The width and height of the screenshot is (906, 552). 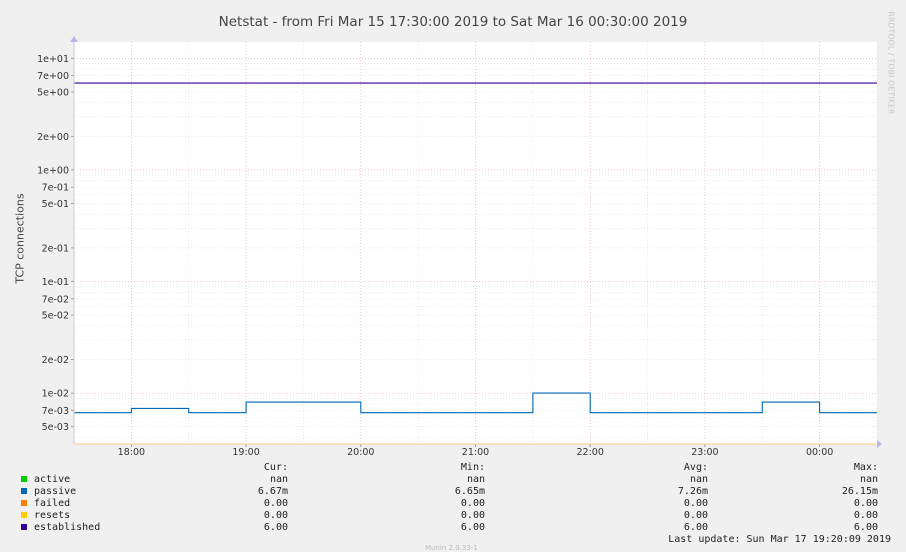 What do you see at coordinates (868, 479) in the screenshot?
I see `legend-value-max: nan` at bounding box center [868, 479].